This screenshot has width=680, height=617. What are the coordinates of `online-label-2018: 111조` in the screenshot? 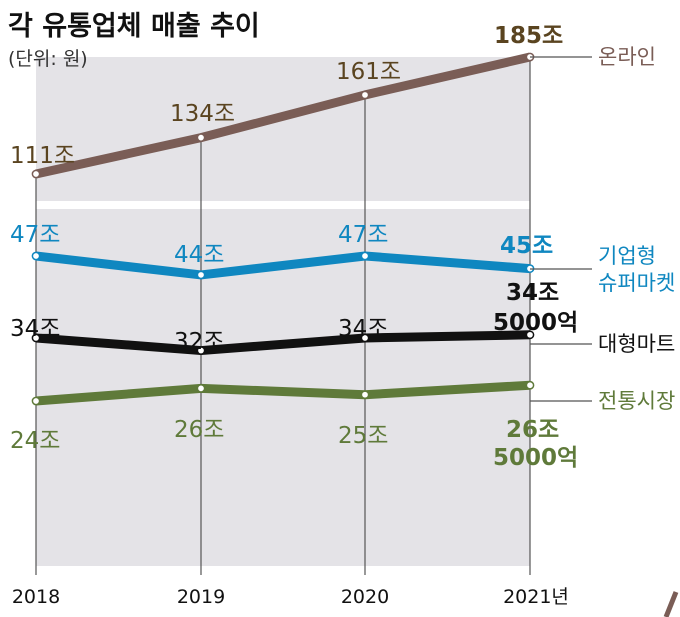 It's located at (42, 156).